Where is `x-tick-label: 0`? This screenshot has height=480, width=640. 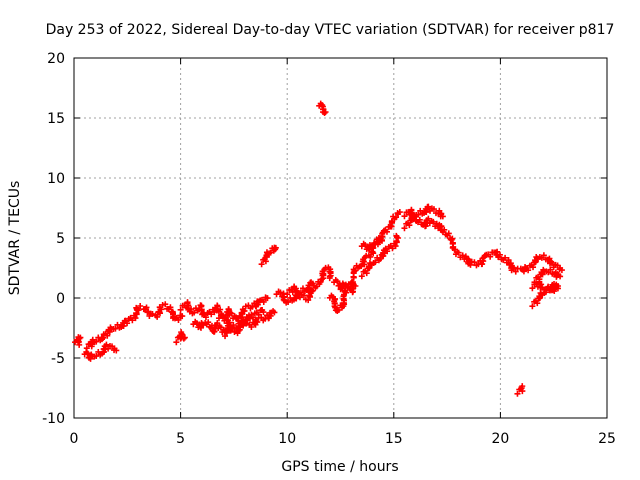
x-tick-label: 0 is located at coordinates (74, 439).